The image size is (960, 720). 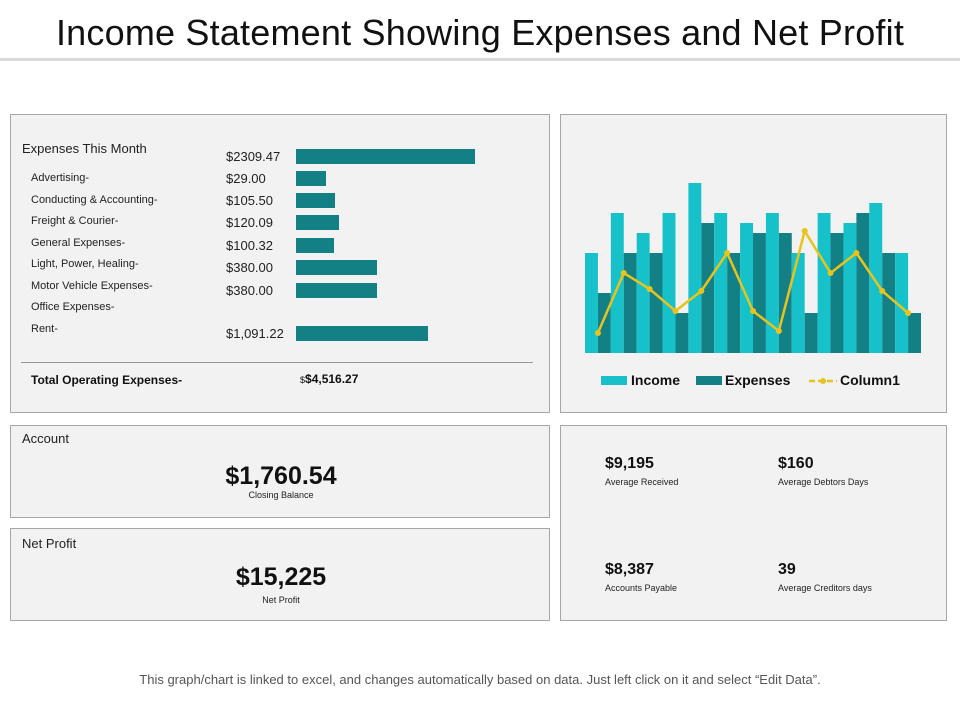 What do you see at coordinates (641, 588) in the screenshot?
I see `stat-label: Accounts Payable` at bounding box center [641, 588].